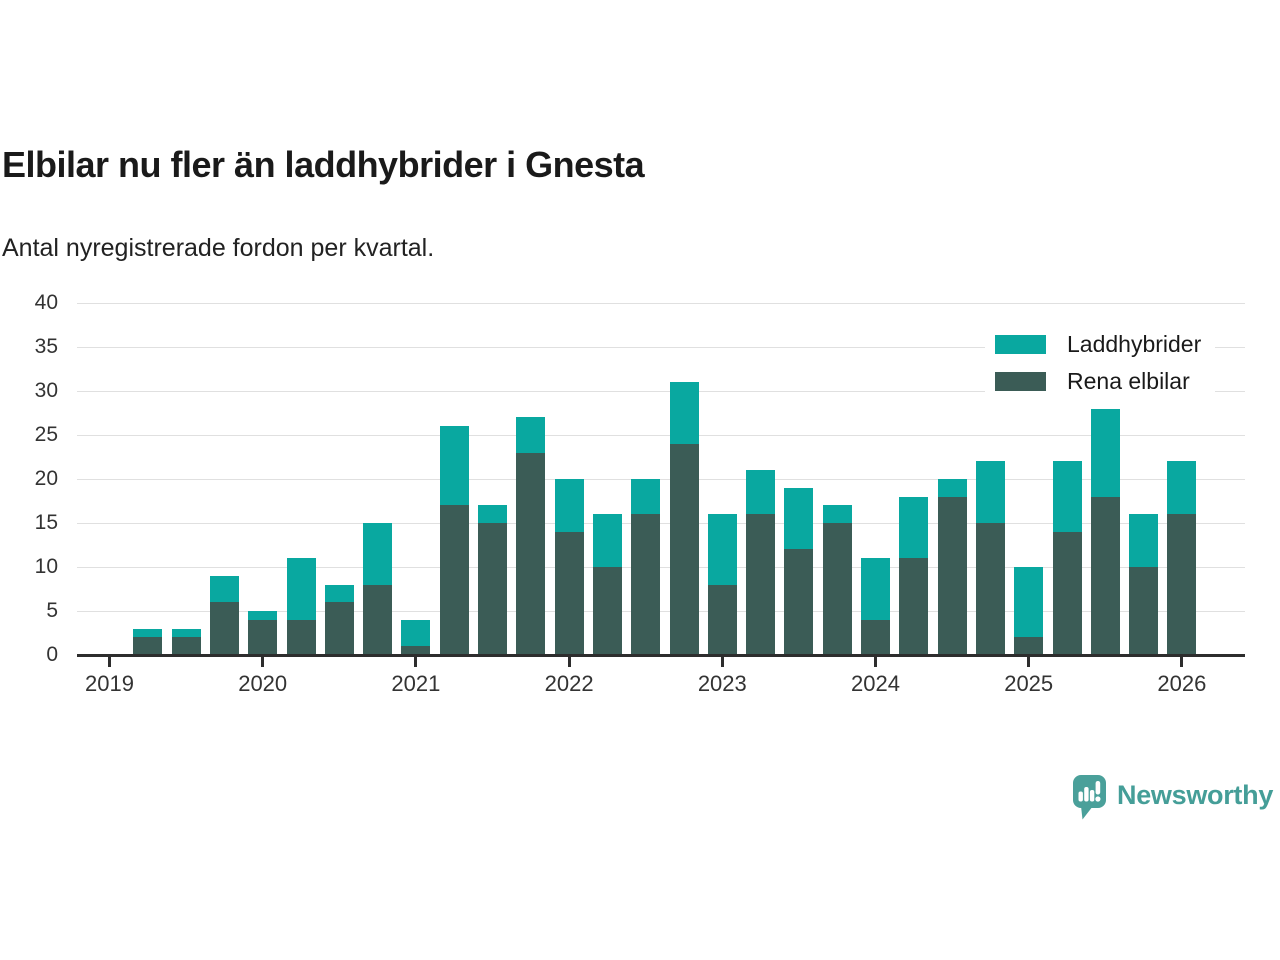 The image size is (1280, 960). Describe the element at coordinates (1020, 344) in the screenshot. I see `legend-swatch-laddhybrider` at that location.